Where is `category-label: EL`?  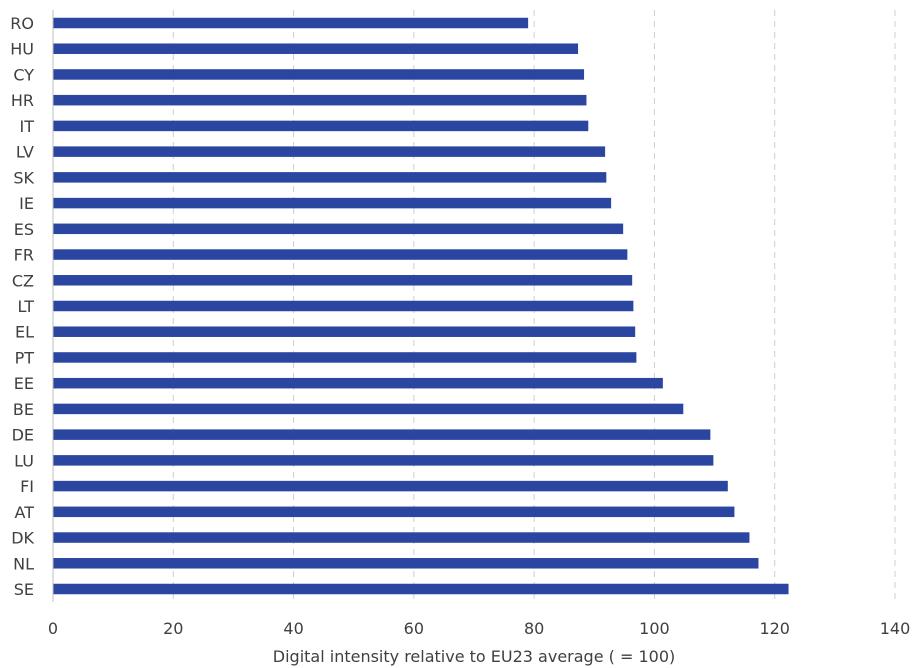 category-label: EL is located at coordinates (24, 332).